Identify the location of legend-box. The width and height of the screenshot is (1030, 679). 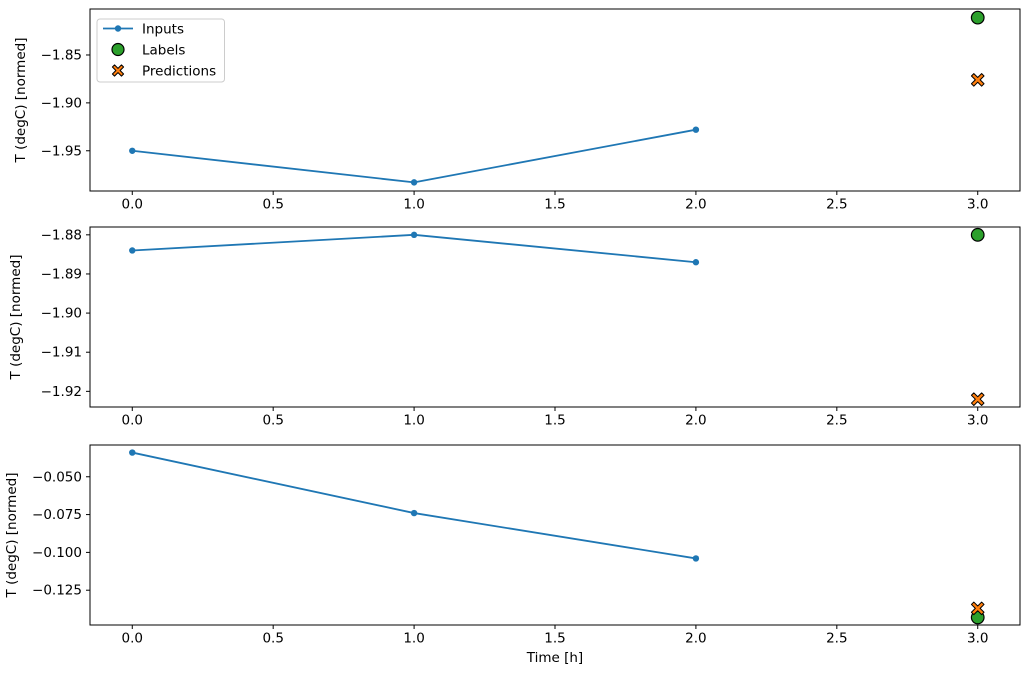
(160, 50).